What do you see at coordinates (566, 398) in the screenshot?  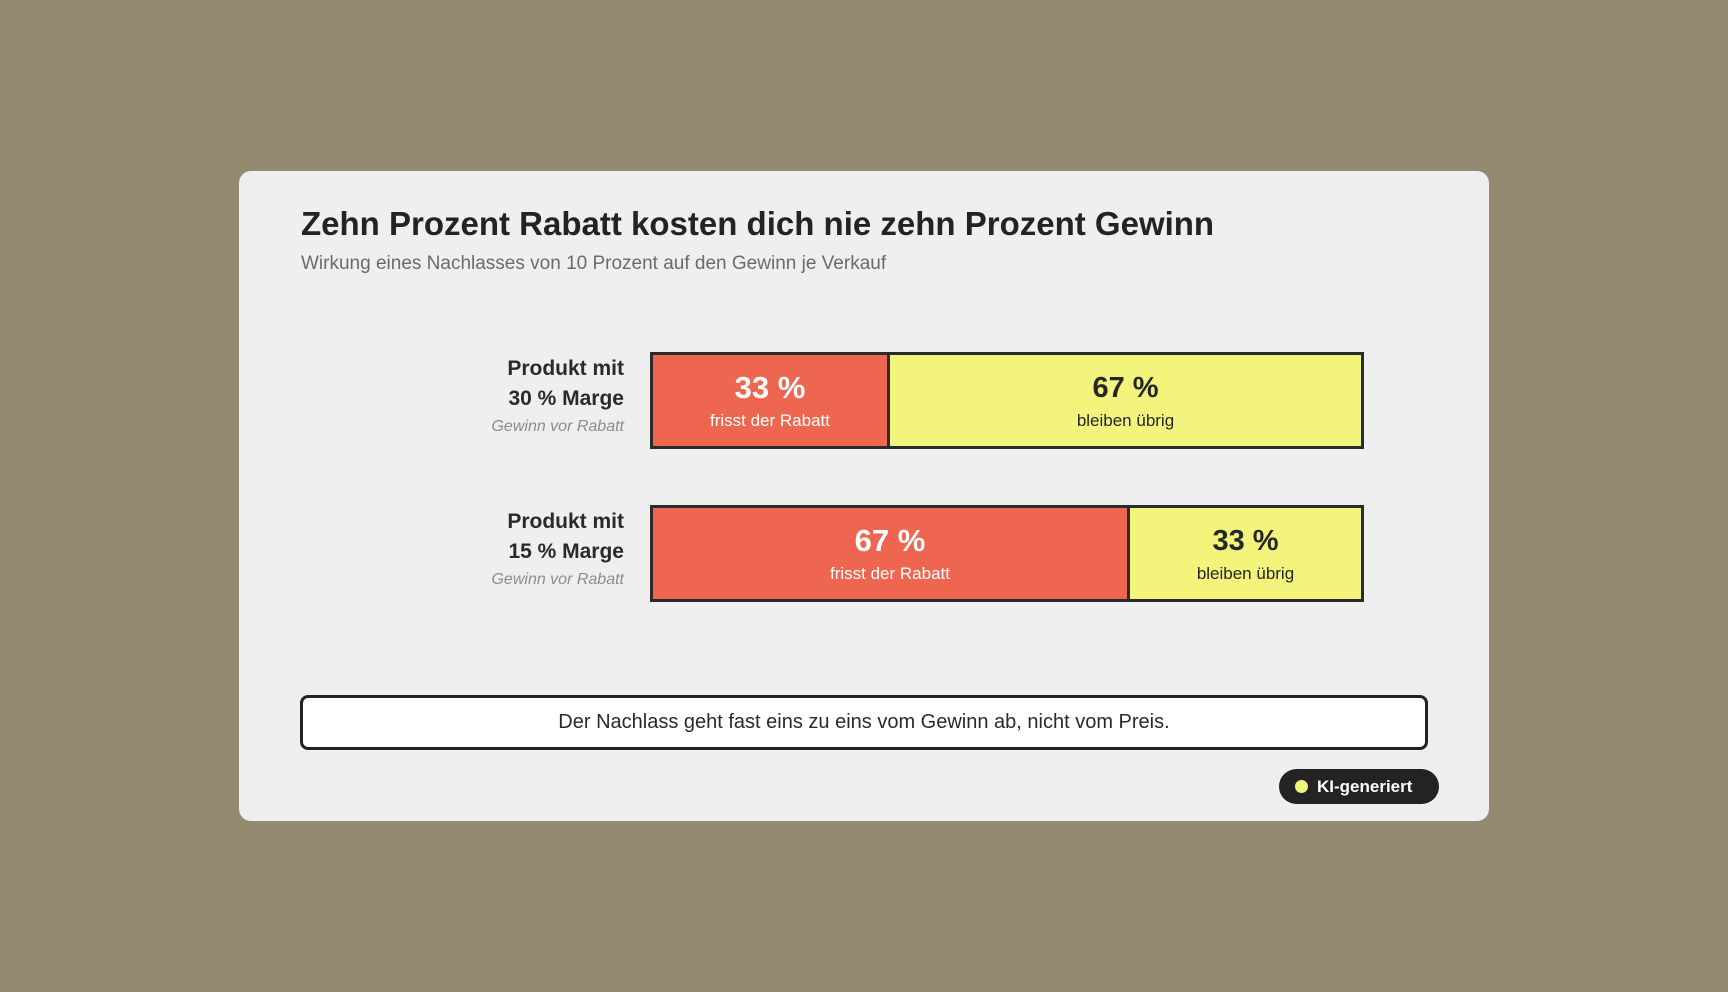 I see `row-label-line2: 30 % Marge` at bounding box center [566, 398].